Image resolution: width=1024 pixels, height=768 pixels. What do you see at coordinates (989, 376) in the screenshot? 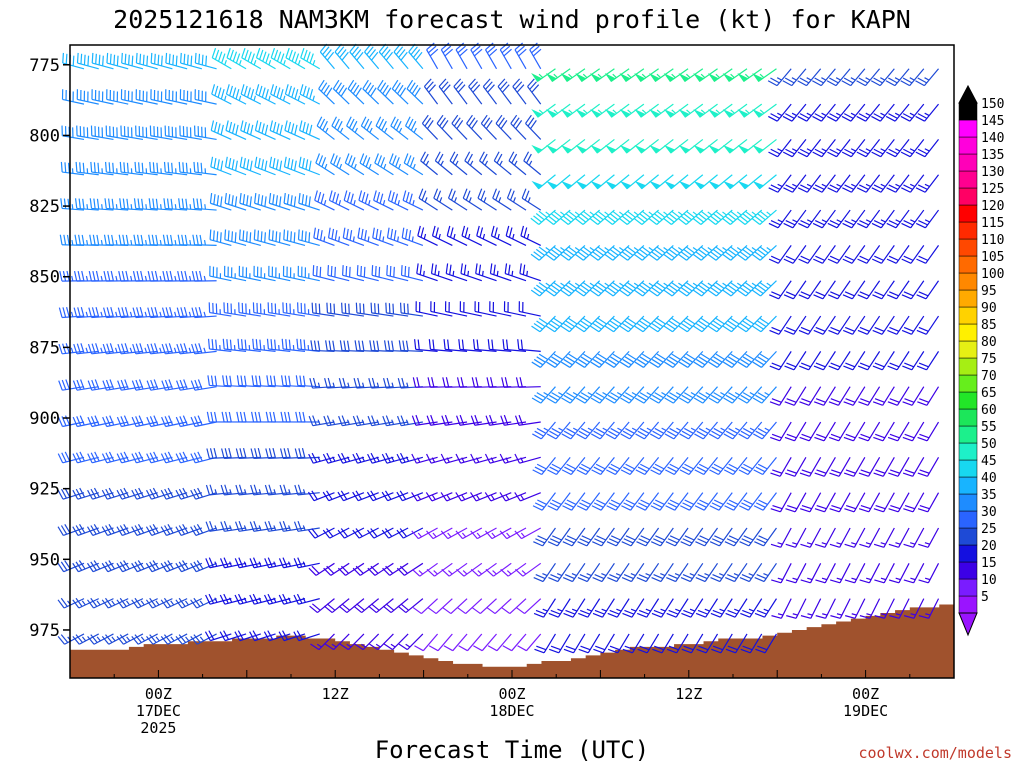
I see `colorbar-label: 70` at bounding box center [989, 376].